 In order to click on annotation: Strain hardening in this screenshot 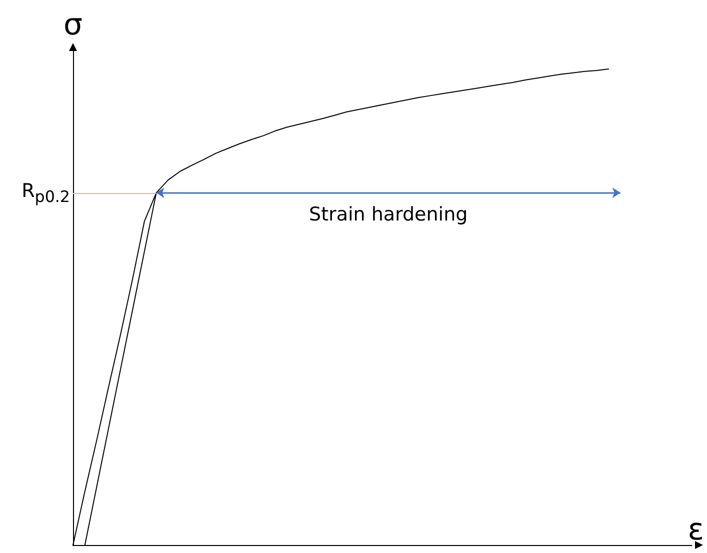, I will do `click(388, 214)`.